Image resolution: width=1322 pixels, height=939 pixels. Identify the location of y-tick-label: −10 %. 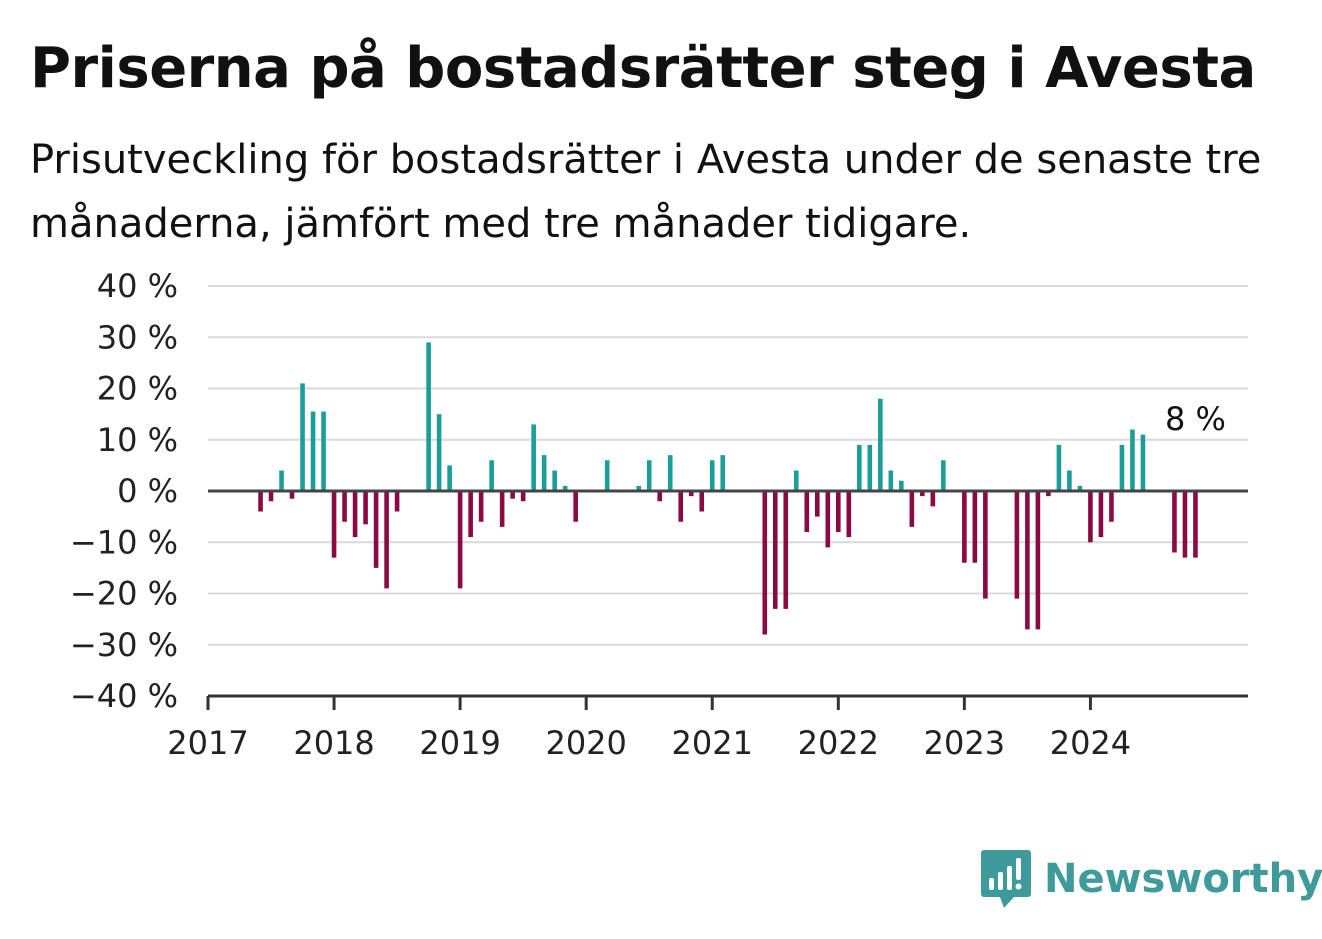
(124, 542).